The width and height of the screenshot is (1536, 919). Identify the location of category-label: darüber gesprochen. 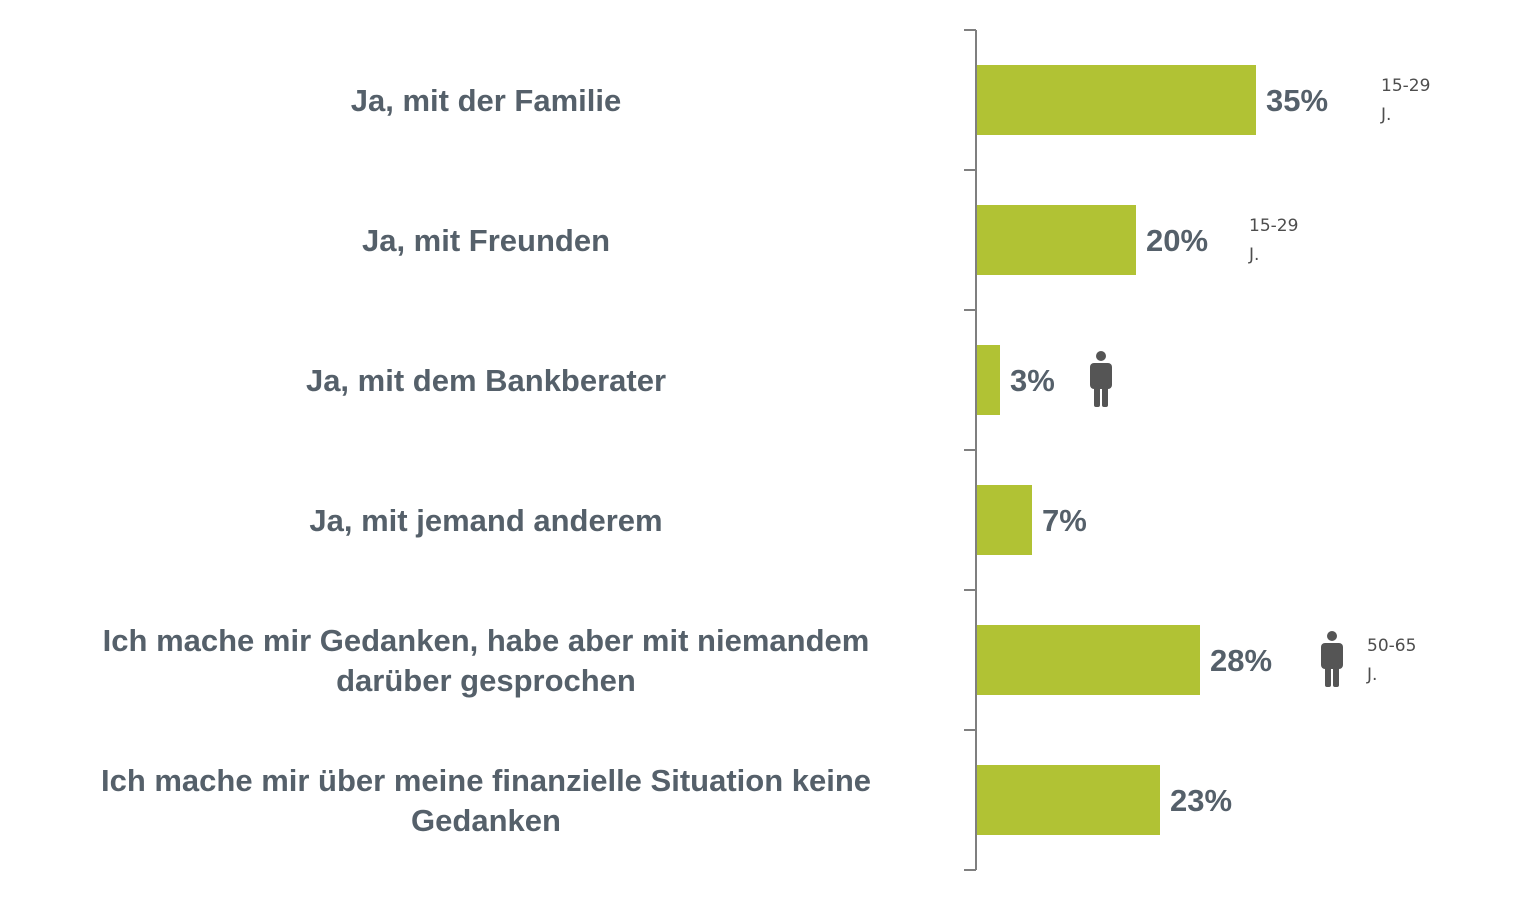
(486, 680).